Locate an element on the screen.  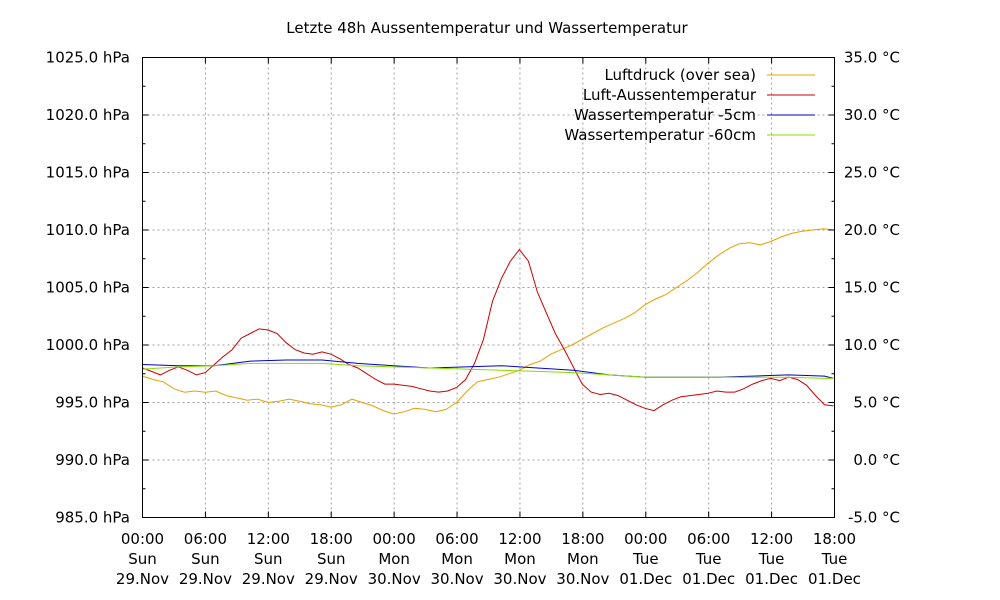
right-tick-label: 20.0 °C is located at coordinates (872, 230).